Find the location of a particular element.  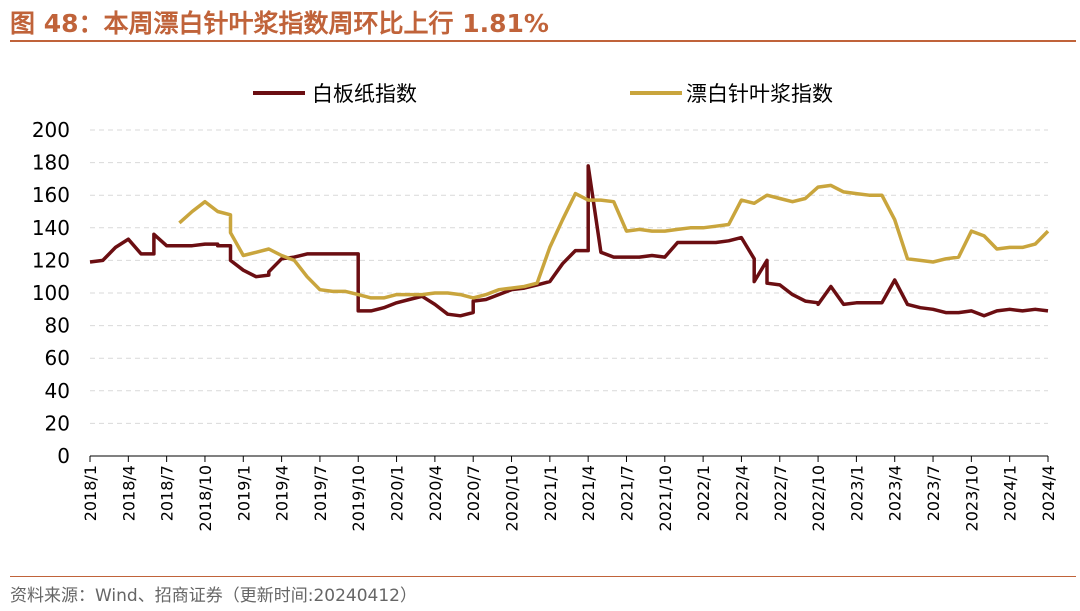

y-tick-label: 80 is located at coordinates (57, 326).